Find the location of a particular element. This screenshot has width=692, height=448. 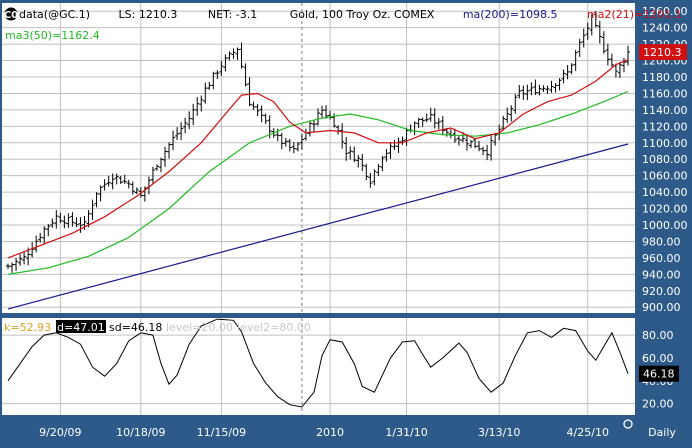

last-price-badge is located at coordinates (663, 52).